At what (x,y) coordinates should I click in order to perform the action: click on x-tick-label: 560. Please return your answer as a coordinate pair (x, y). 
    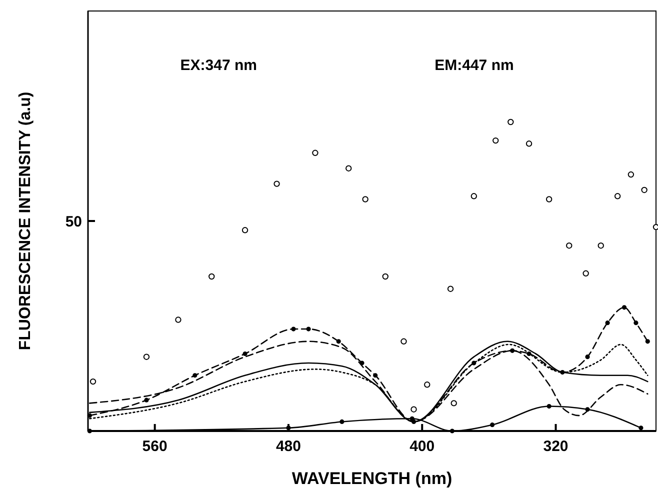
    Looking at the image, I should click on (155, 446).